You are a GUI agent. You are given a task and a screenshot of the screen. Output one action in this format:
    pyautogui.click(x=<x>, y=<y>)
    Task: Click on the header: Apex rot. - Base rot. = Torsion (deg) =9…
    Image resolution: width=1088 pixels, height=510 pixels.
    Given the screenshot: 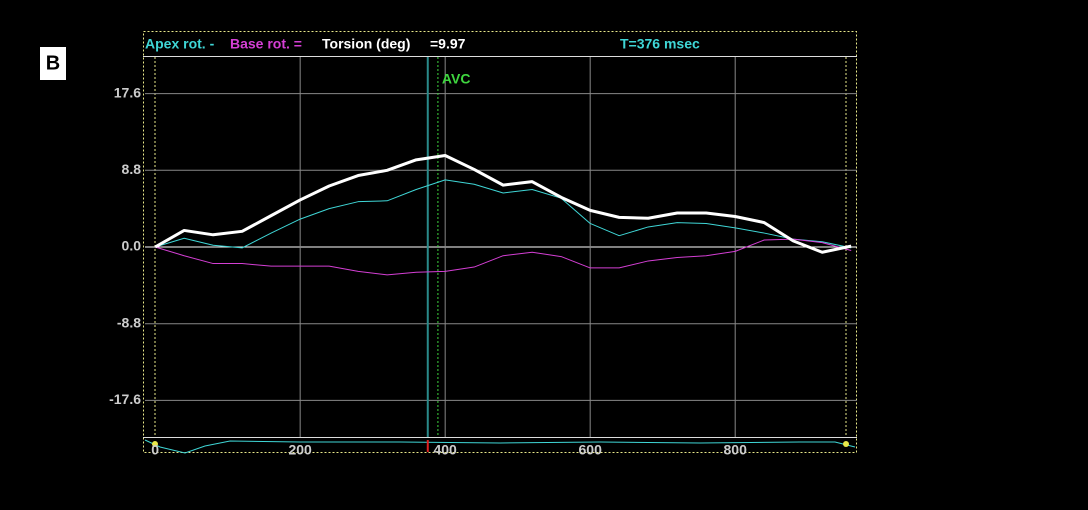 What is the action you would take?
    pyautogui.click(x=422, y=44)
    